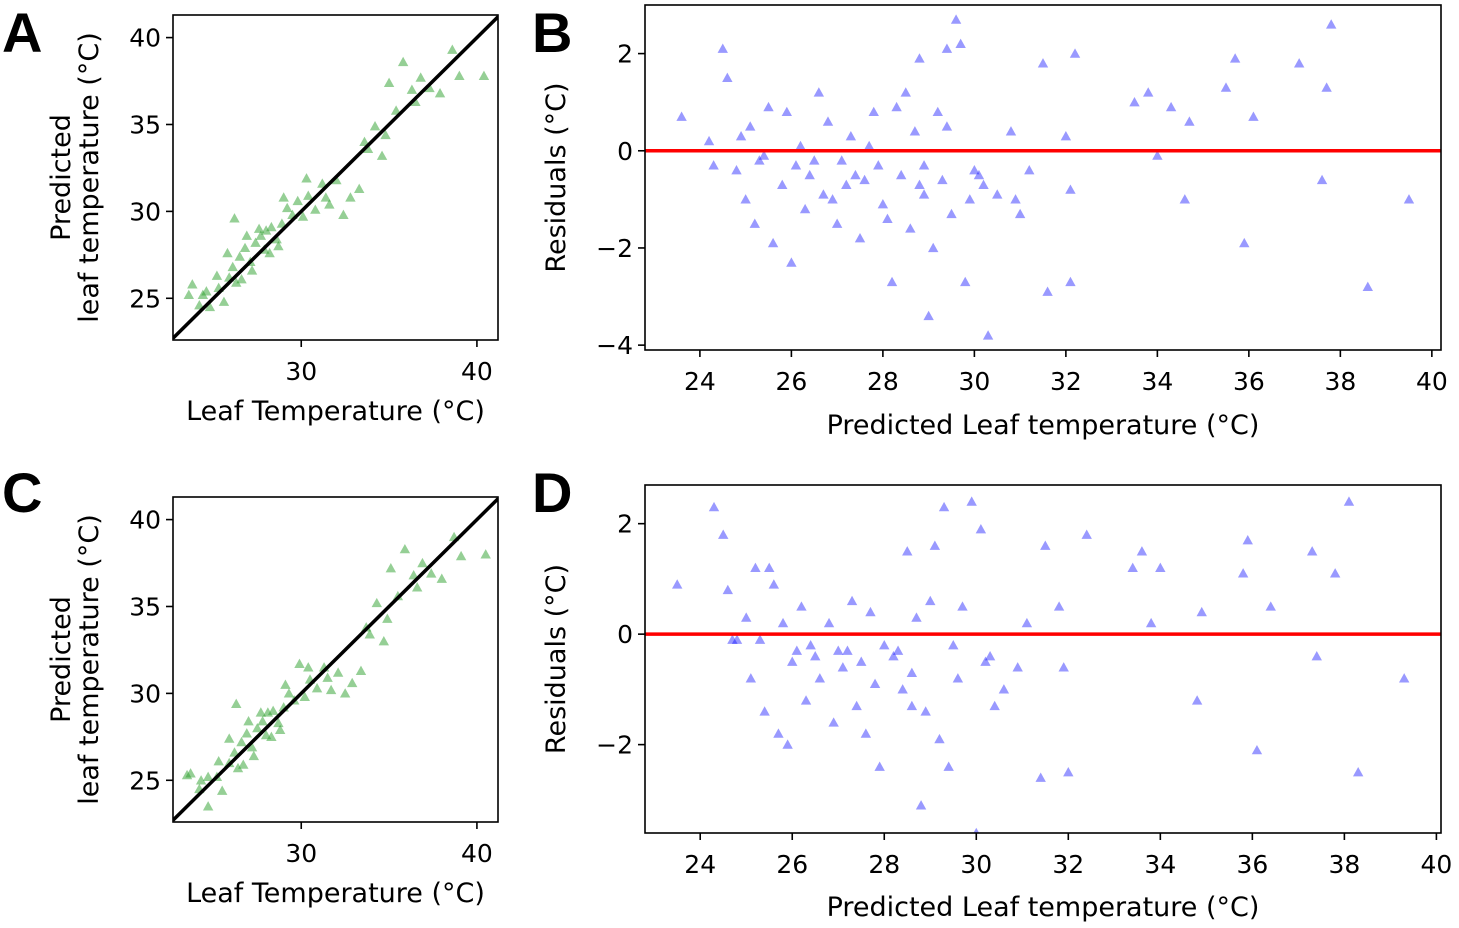 This screenshot has height=928, width=1459. What do you see at coordinates (1068, 864) in the screenshot?
I see `x-tick-label: 32` at bounding box center [1068, 864].